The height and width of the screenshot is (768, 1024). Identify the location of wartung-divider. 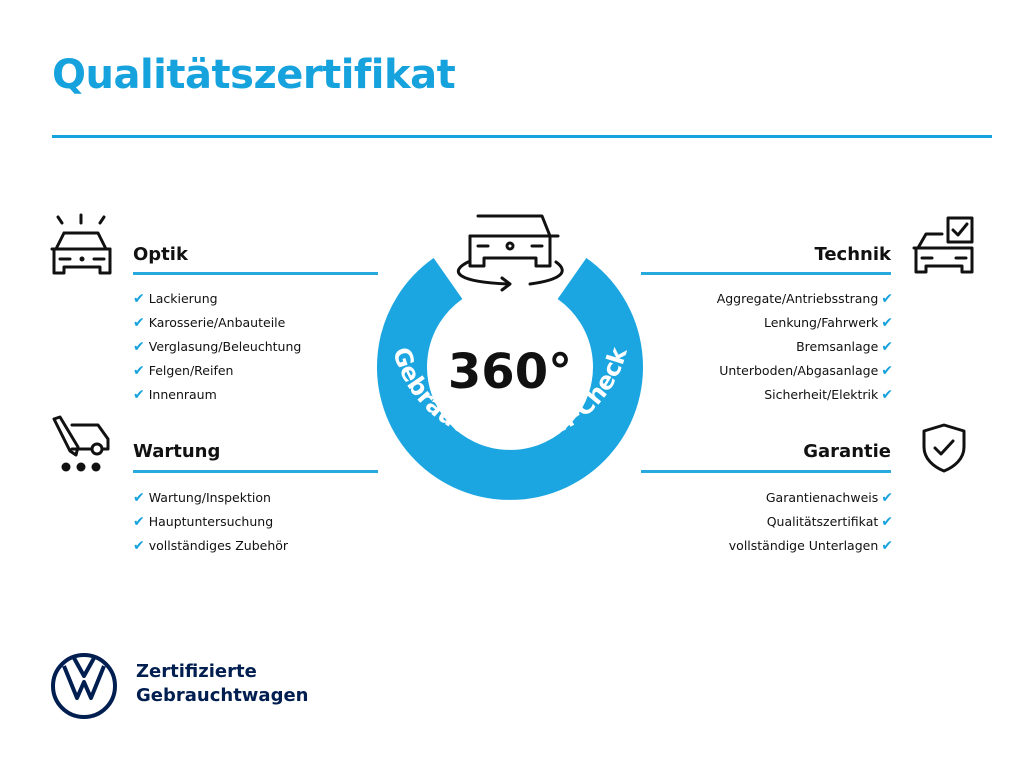
(255, 471).